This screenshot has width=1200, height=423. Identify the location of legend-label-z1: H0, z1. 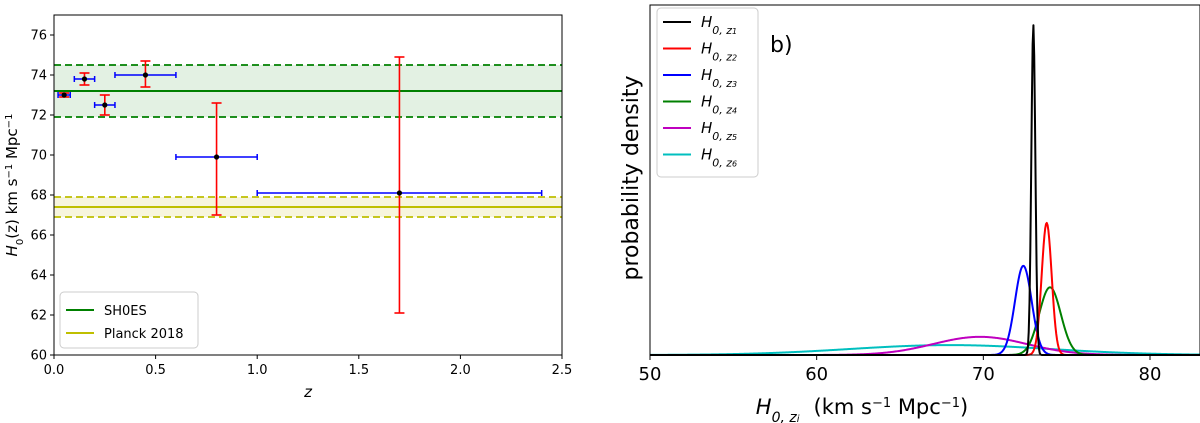
(719, 25).